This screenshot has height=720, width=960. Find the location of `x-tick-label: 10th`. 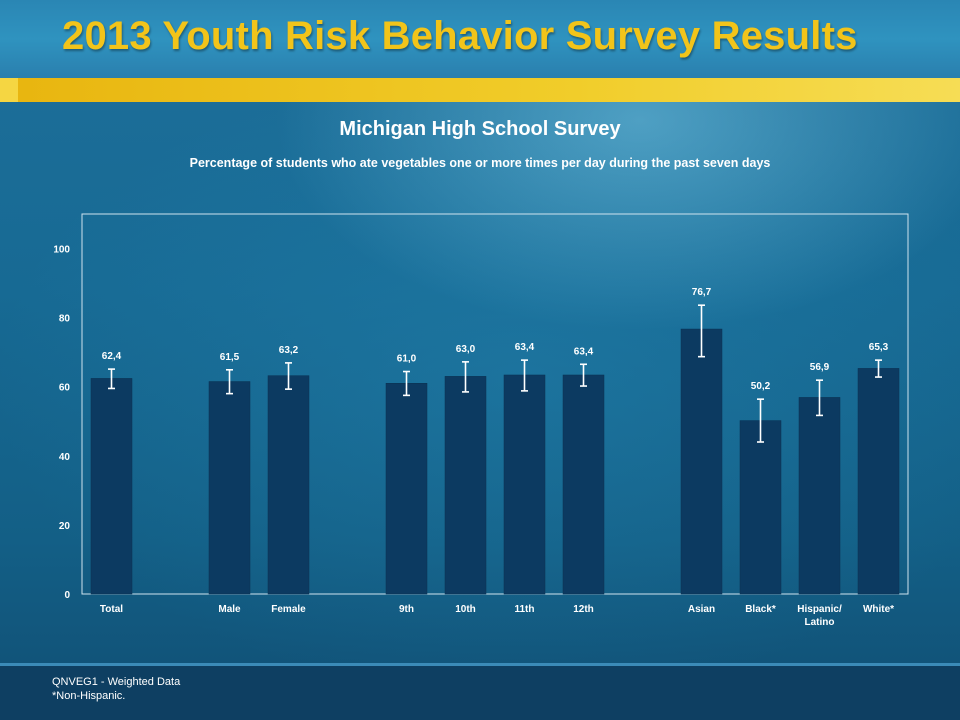

x-tick-label: 10th is located at coordinates (465, 609).